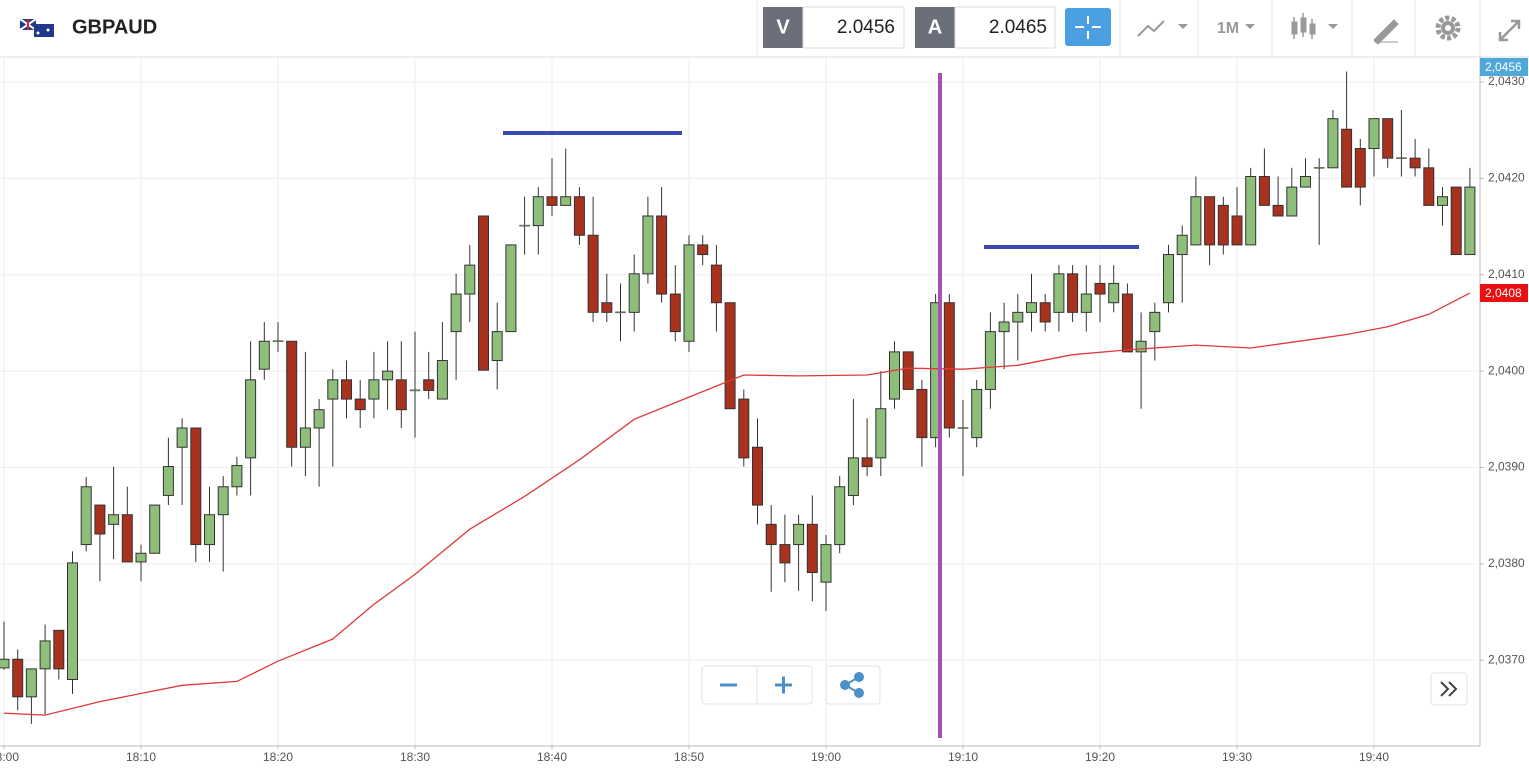  Describe the element at coordinates (826, 757) in the screenshot. I see `x-tick-label: 19:00` at that location.